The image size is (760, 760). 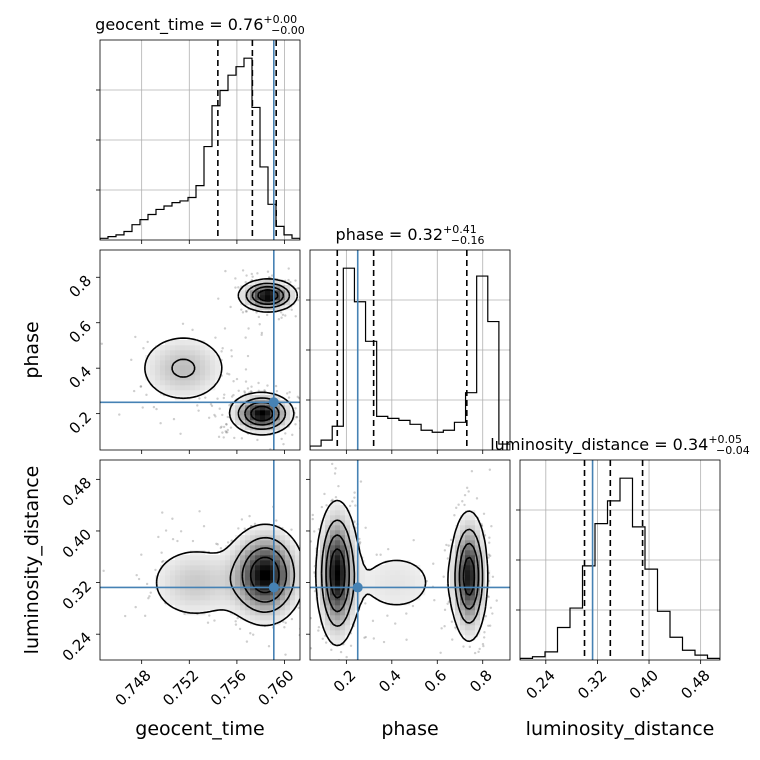 What do you see at coordinates (197, 351) in the screenshot?
I see `scatter-panel-geocent_time-phase` at bounding box center [197, 351].